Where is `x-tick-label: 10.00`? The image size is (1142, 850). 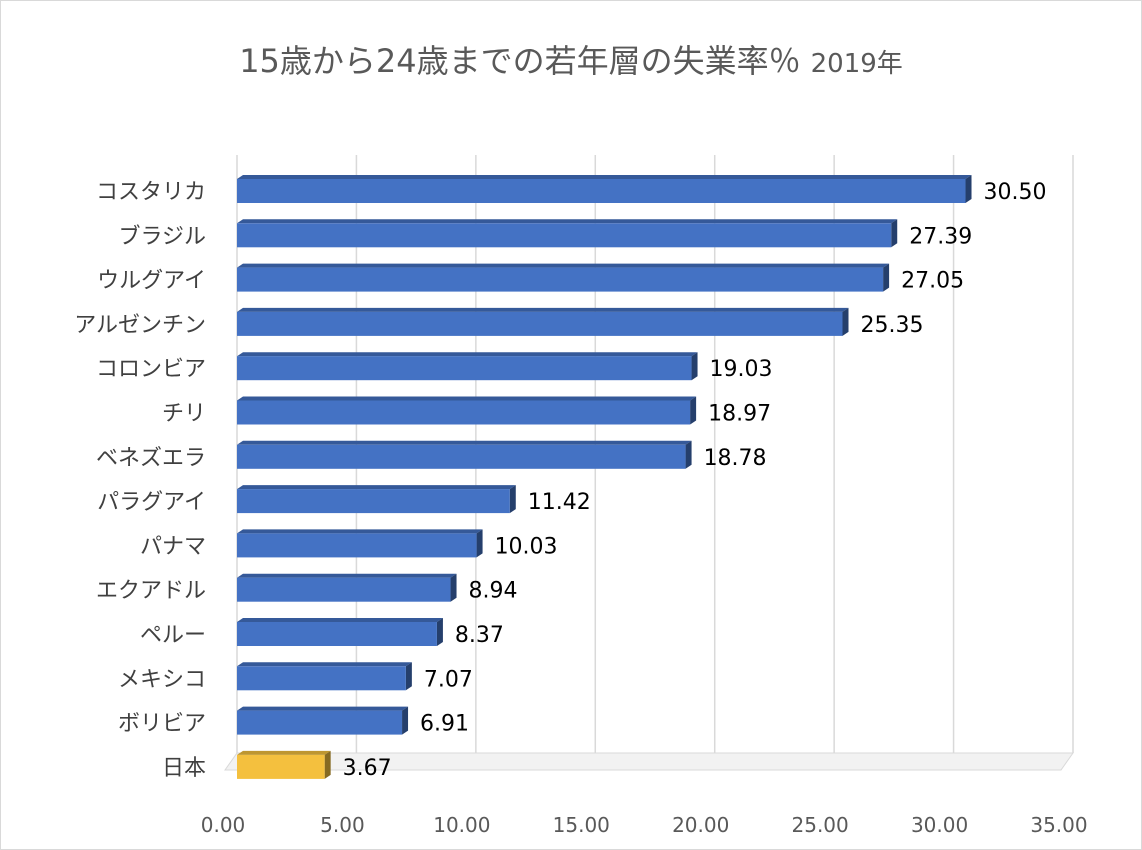 x-tick-label: 10.00 is located at coordinates (461, 825).